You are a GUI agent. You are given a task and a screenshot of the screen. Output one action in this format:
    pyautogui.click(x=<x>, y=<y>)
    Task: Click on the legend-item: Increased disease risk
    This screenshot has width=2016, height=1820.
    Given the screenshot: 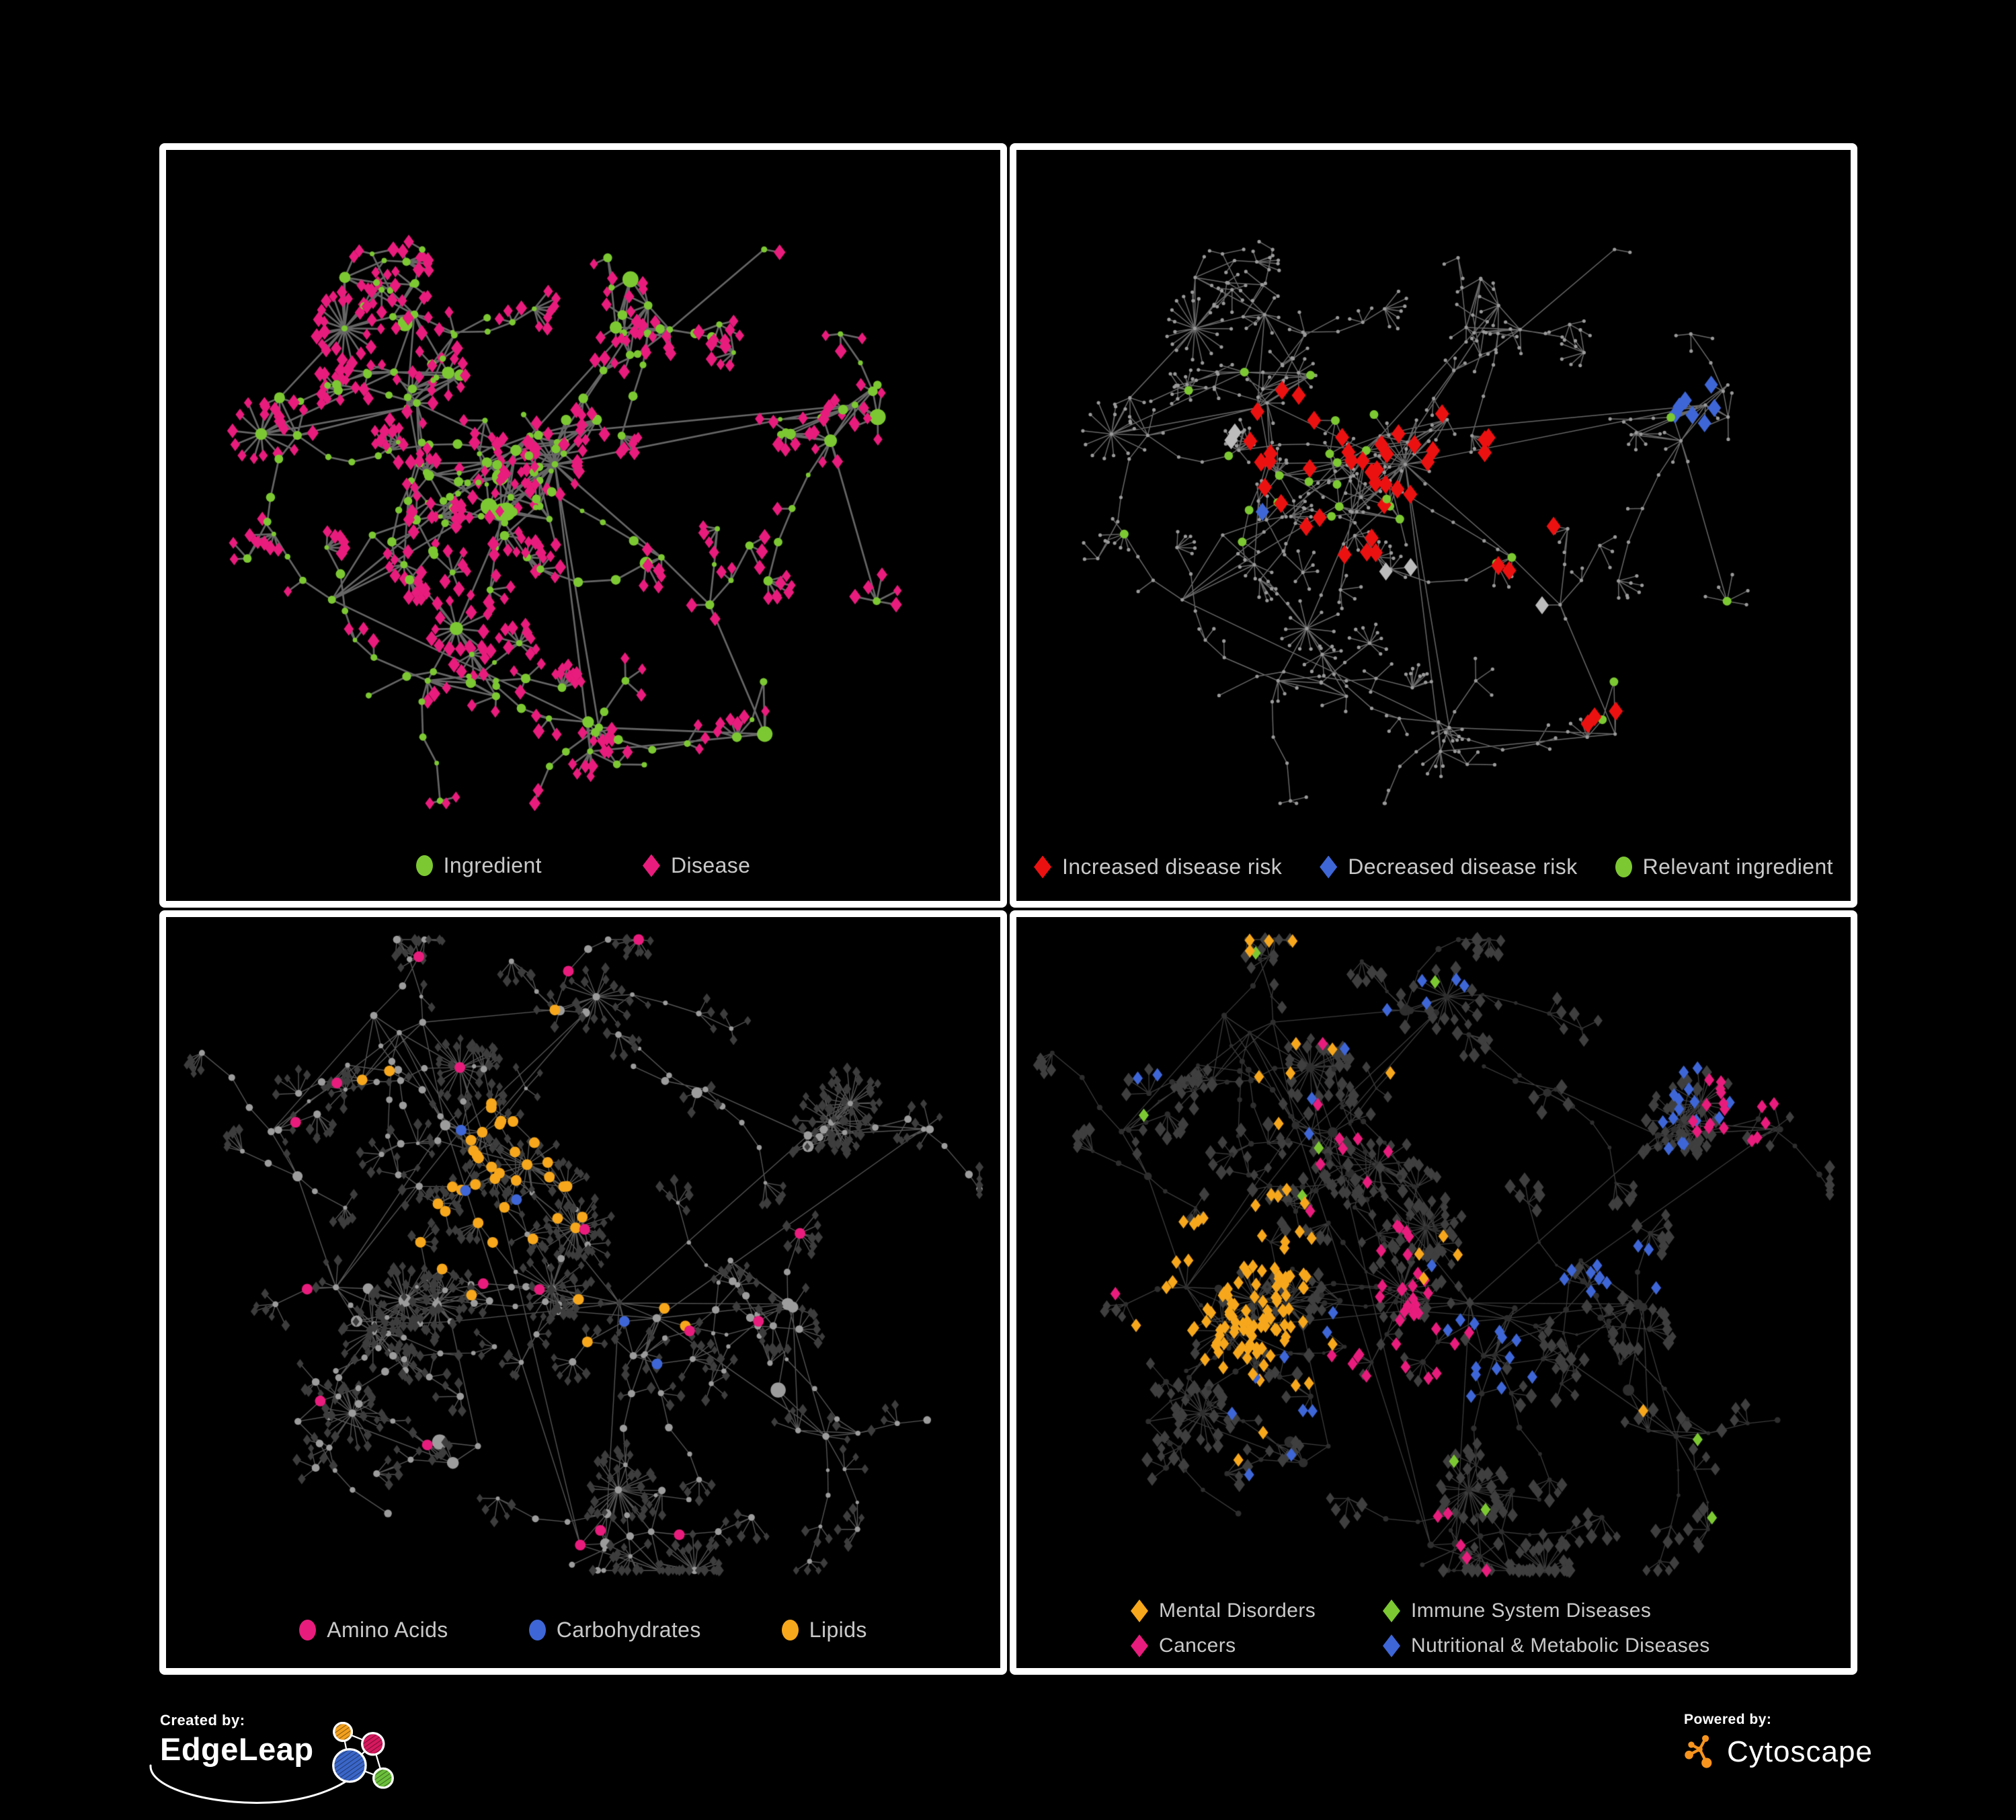 What is the action you would take?
    pyautogui.click(x=1158, y=867)
    